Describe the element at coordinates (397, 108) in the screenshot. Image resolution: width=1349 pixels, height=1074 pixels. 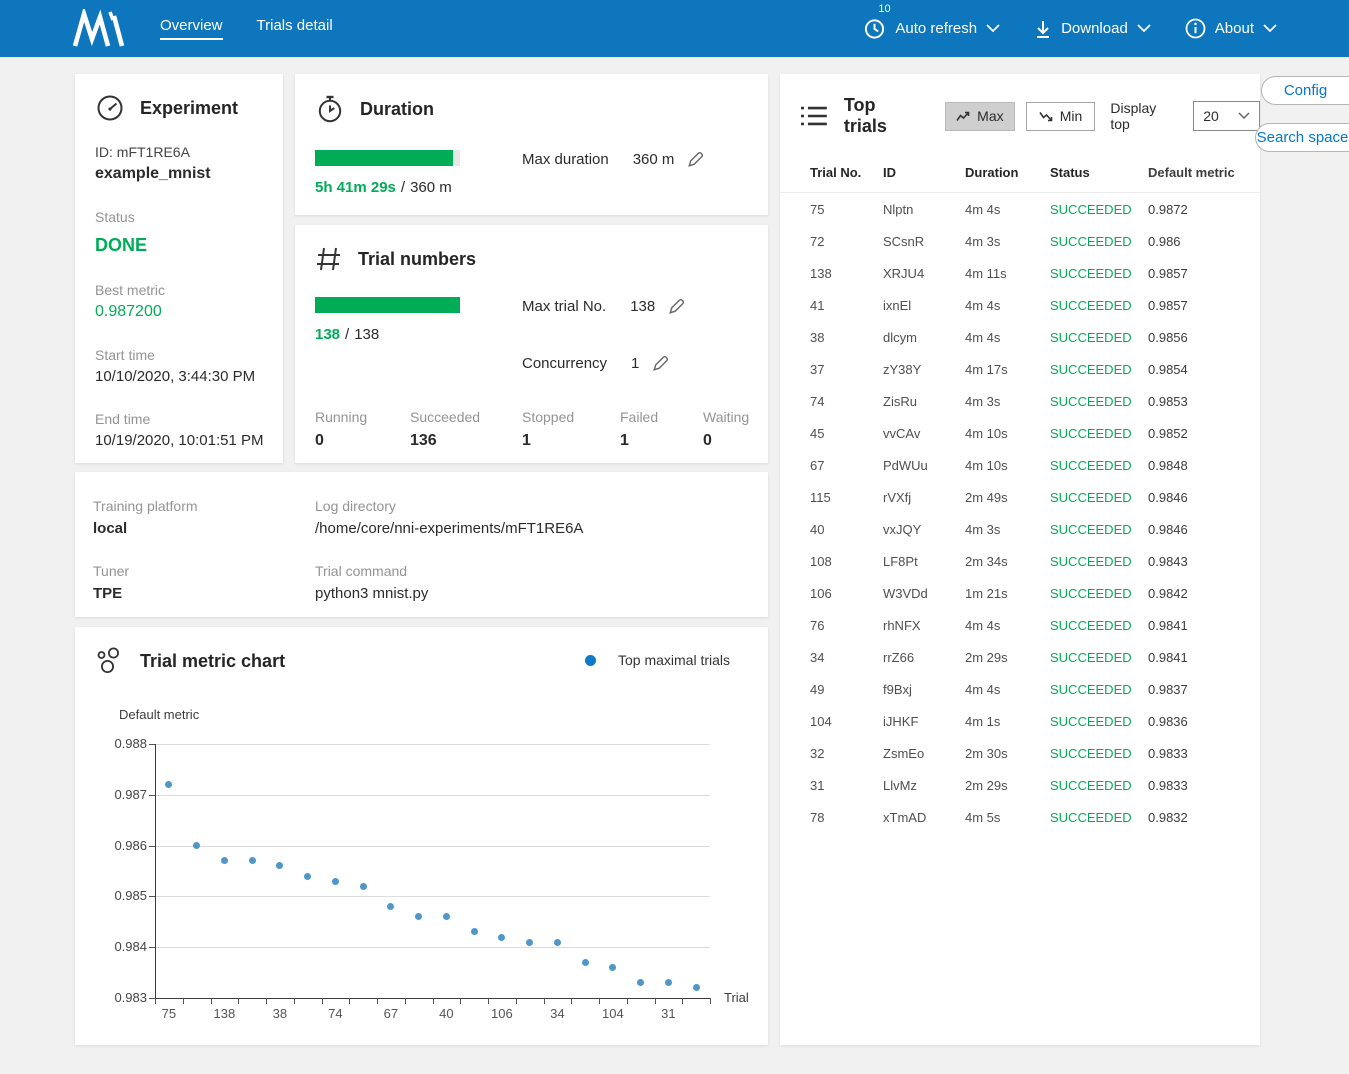
I see `duration-title: Duration` at that location.